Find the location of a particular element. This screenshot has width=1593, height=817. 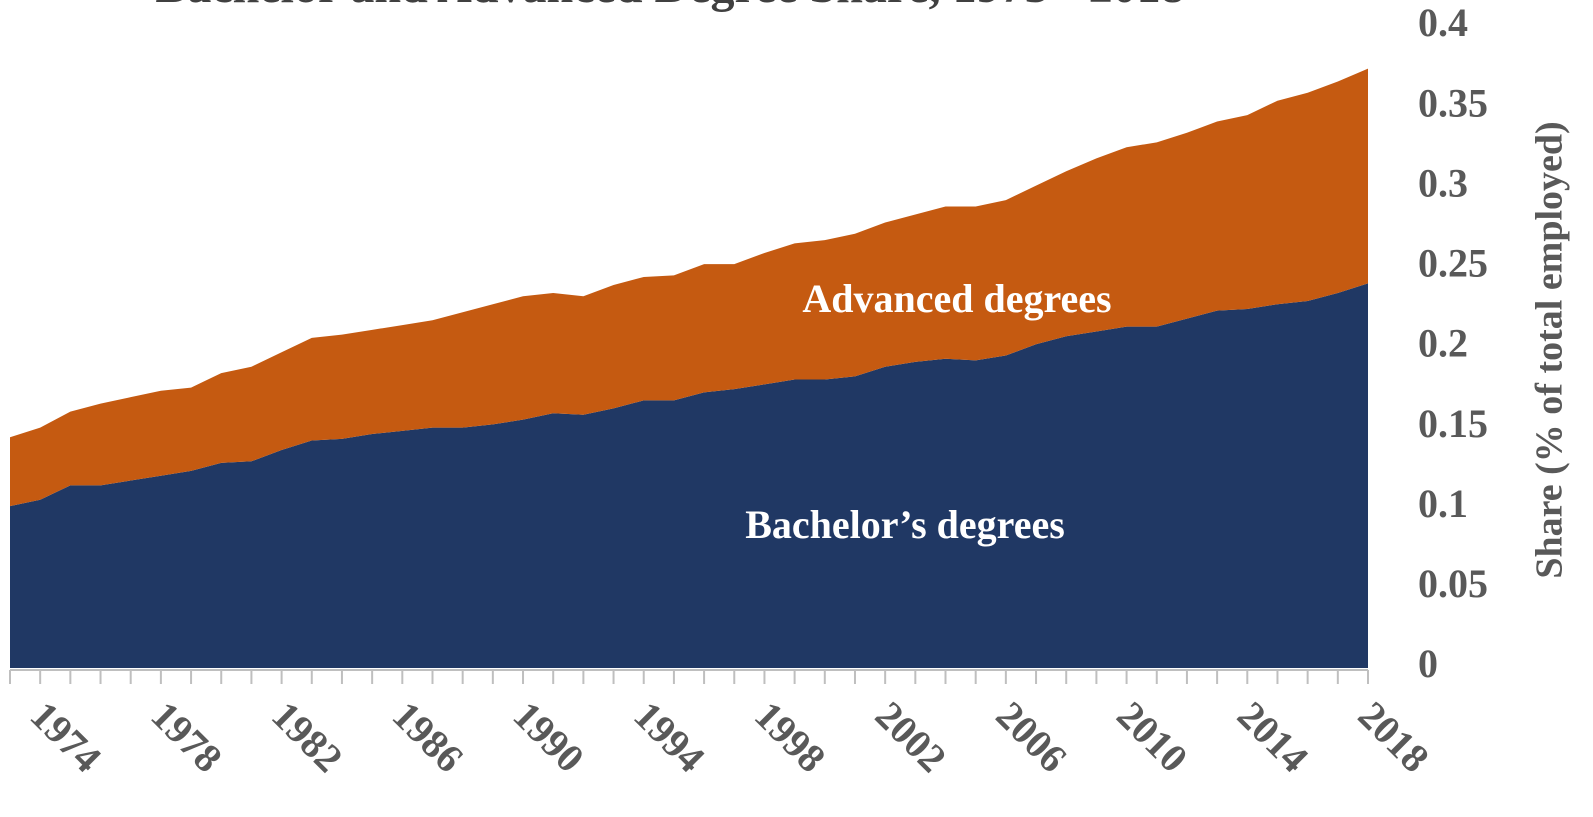

x-tick-label: 1978 is located at coordinates (187, 737).